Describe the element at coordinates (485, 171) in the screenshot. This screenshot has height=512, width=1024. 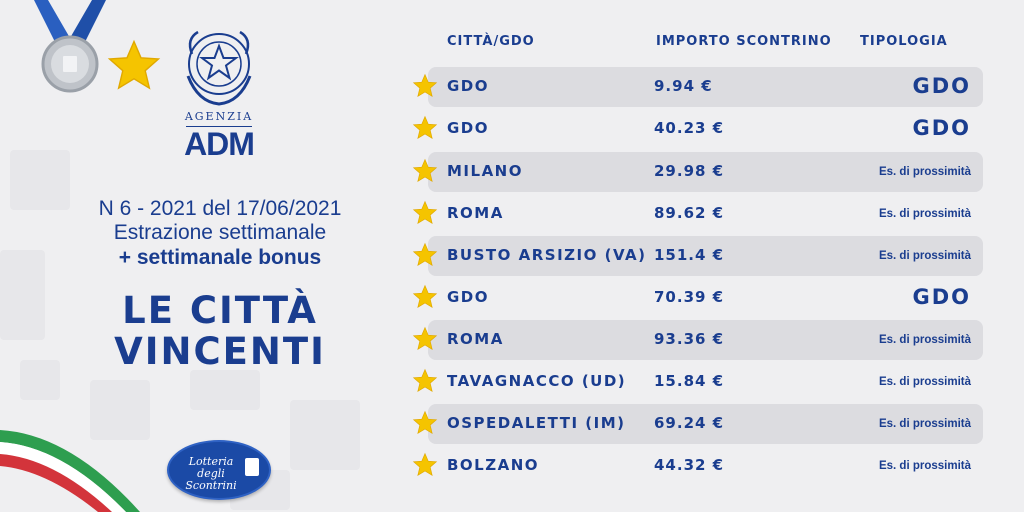
I see `row-city: MILANO` at that location.